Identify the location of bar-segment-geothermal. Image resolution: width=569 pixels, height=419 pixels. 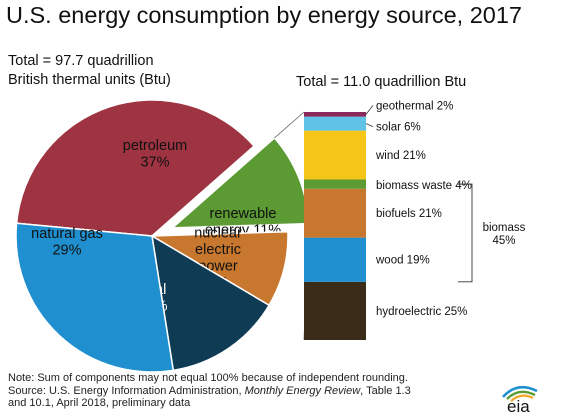
(335, 114).